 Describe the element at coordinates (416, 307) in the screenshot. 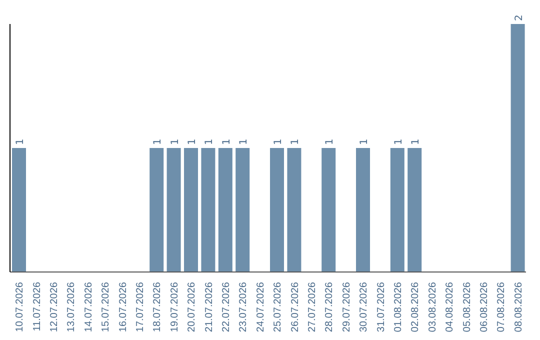

I see `x-tick-label: 02.08.2026` at that location.